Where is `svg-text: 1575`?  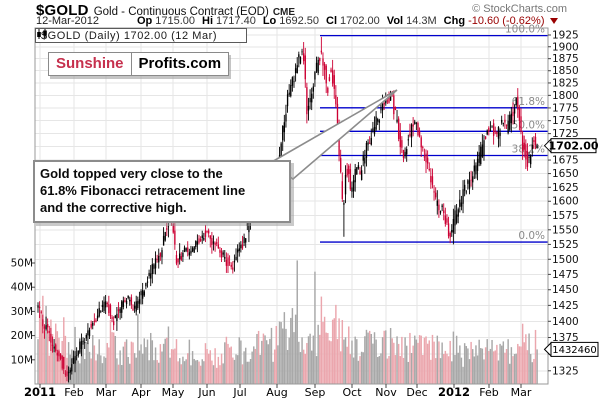
svg-text: 1575 is located at coordinates (565, 216).